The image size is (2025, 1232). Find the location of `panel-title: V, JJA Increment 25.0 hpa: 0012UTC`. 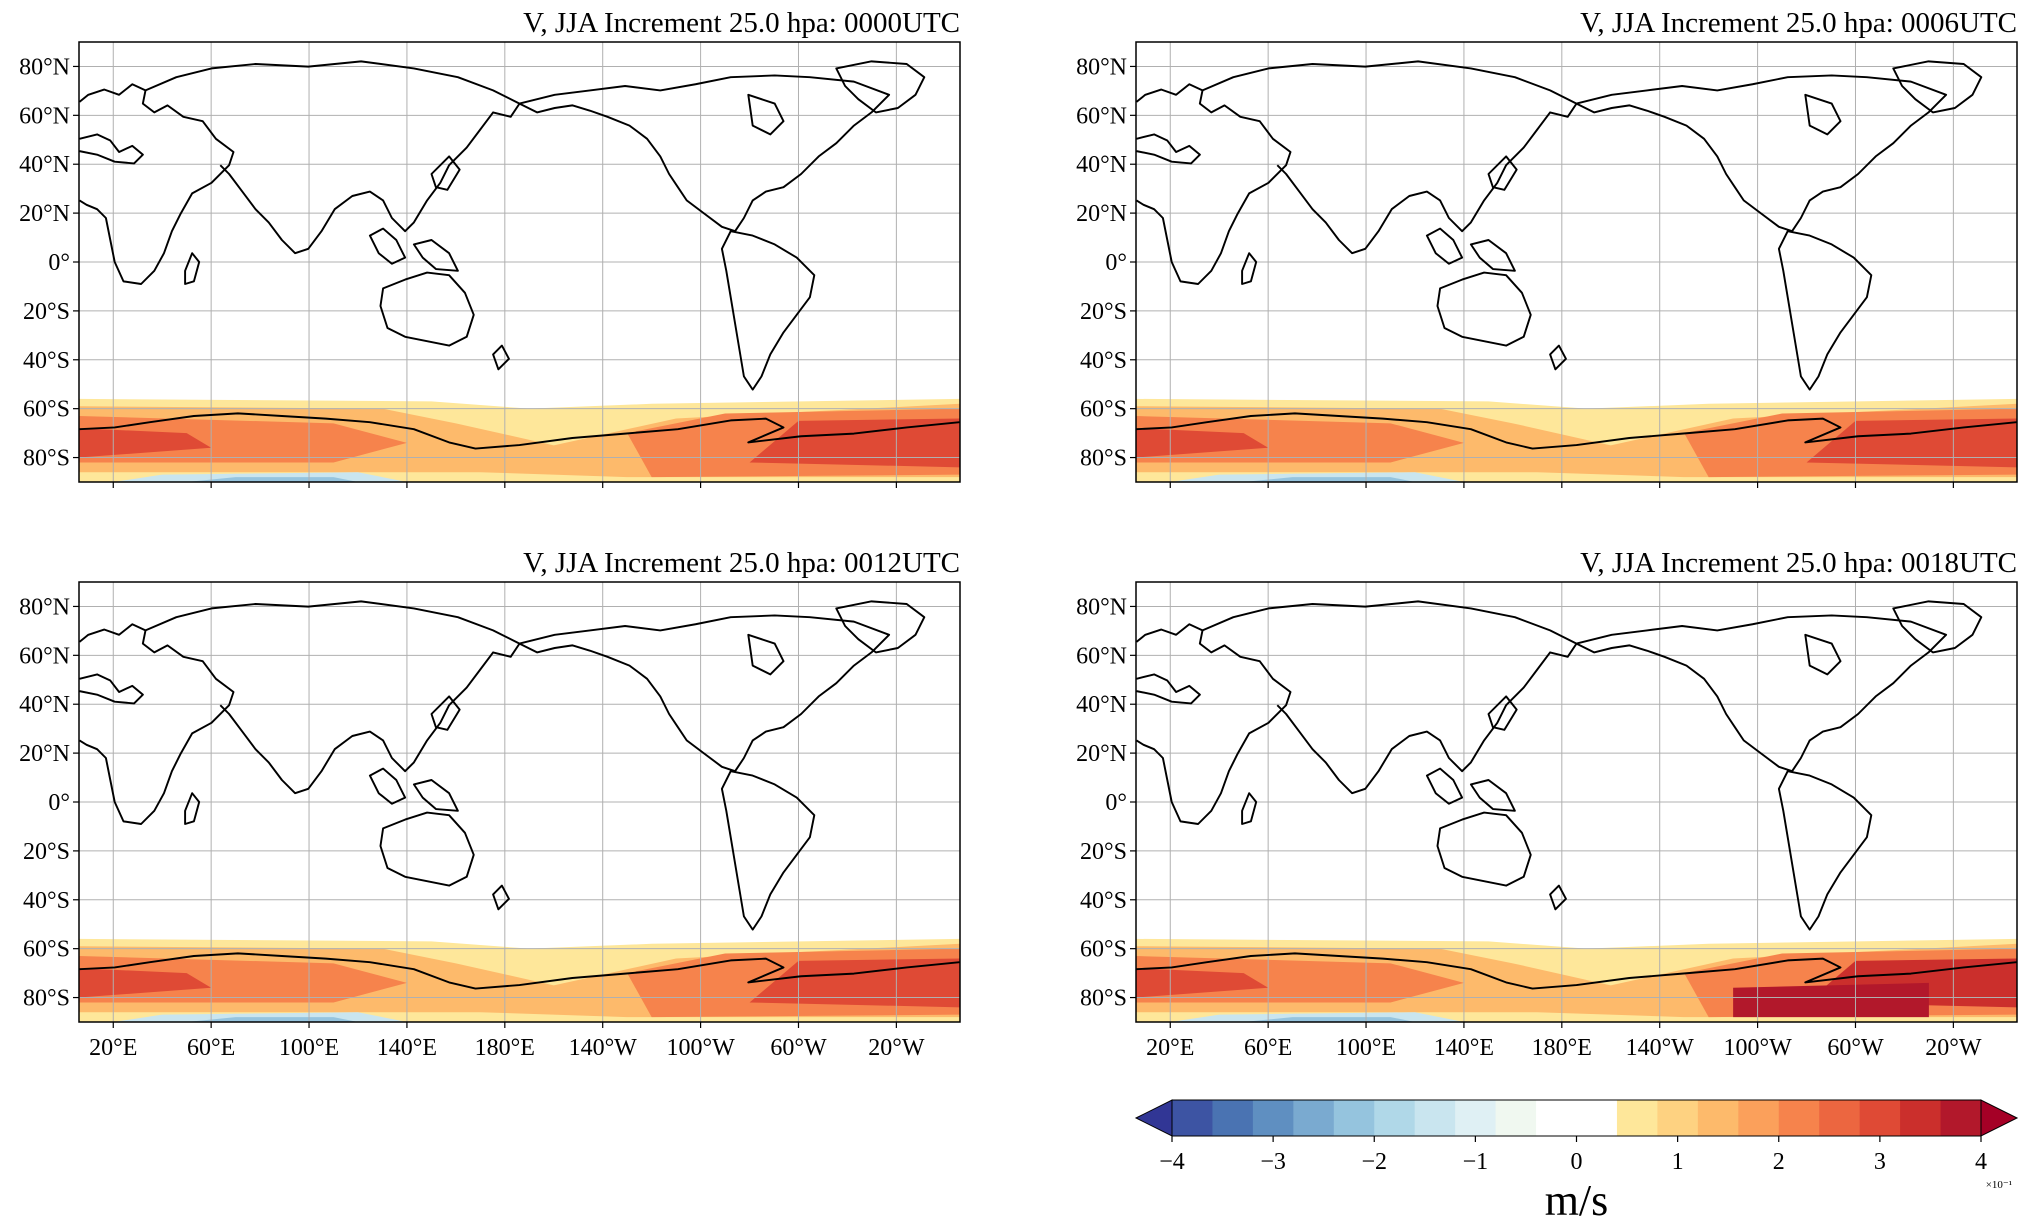

panel-title: V, JJA Increment 25.0 hpa: 0012UTC is located at coordinates (741, 563).